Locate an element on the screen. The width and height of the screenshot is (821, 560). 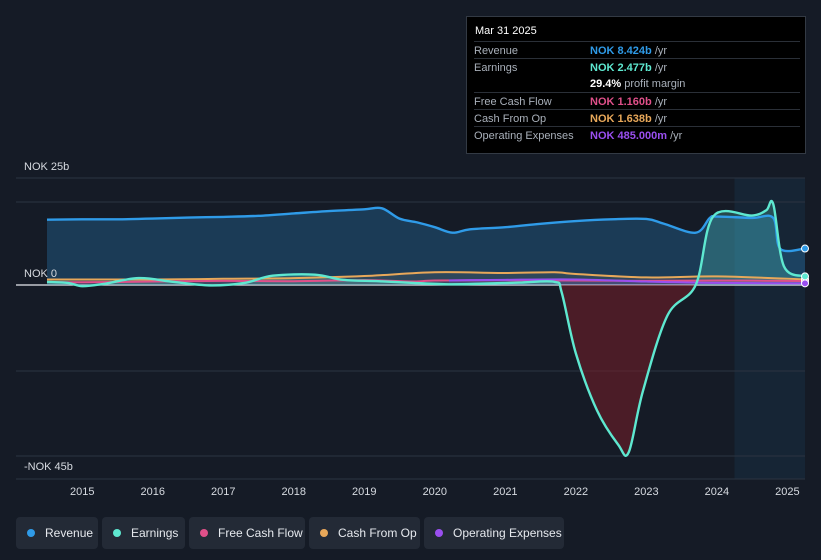
tooltip-row-margin: 29.4% profit margin is located at coordinates (637, 83).